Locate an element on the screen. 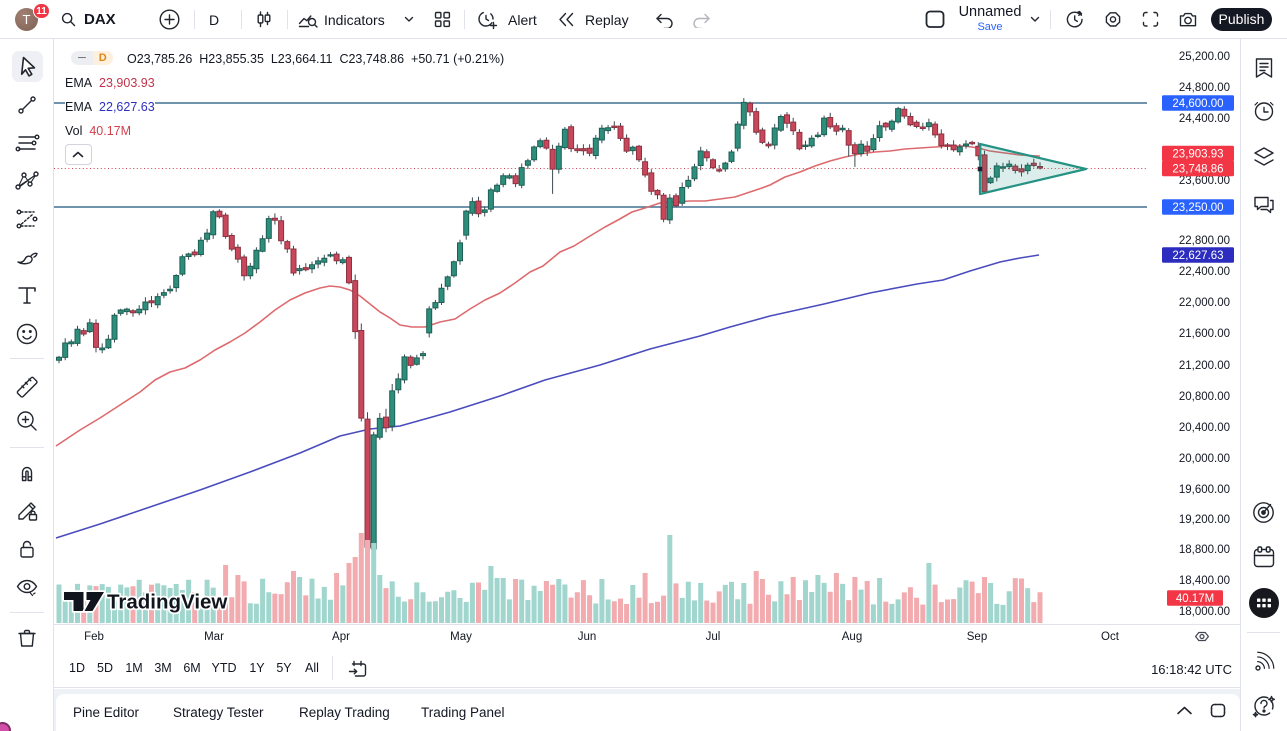 The height and width of the screenshot is (731, 1287). svg-text: 21,600.00 is located at coordinates (1204, 334).